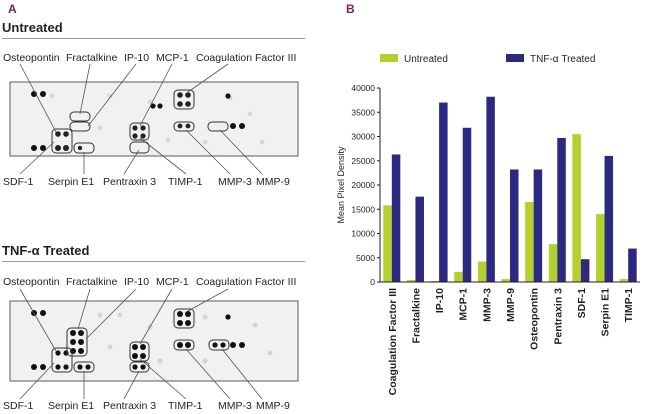 This screenshot has height=414, width=650. What do you see at coordinates (154, 119) in the screenshot?
I see `blot-membrane-untreated` at bounding box center [154, 119].